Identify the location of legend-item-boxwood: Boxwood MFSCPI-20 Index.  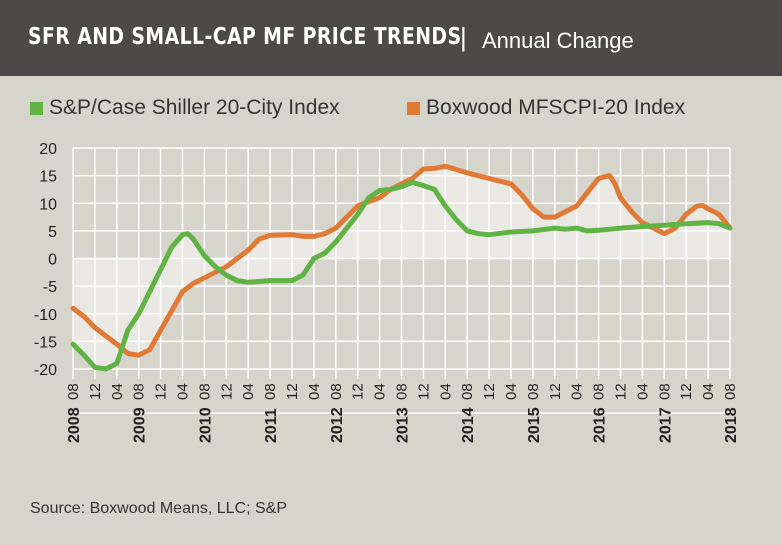
(546, 108).